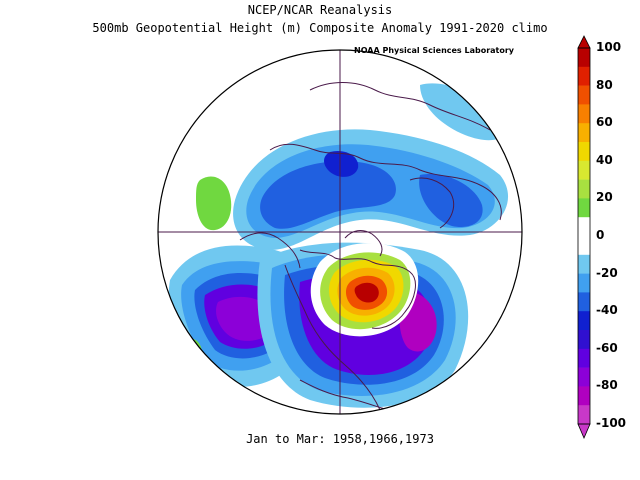 The width and height of the screenshot is (640, 480). Describe the element at coordinates (604, 84) in the screenshot. I see `colorbar-tick-label: 80` at that location.